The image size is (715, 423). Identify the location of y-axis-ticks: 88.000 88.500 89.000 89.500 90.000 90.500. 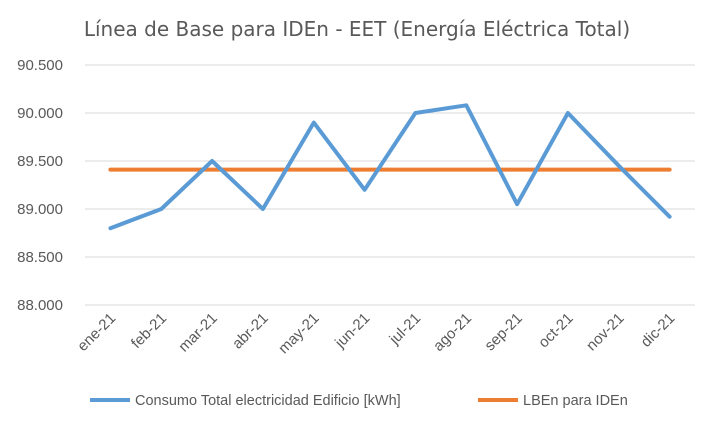
(40, 185).